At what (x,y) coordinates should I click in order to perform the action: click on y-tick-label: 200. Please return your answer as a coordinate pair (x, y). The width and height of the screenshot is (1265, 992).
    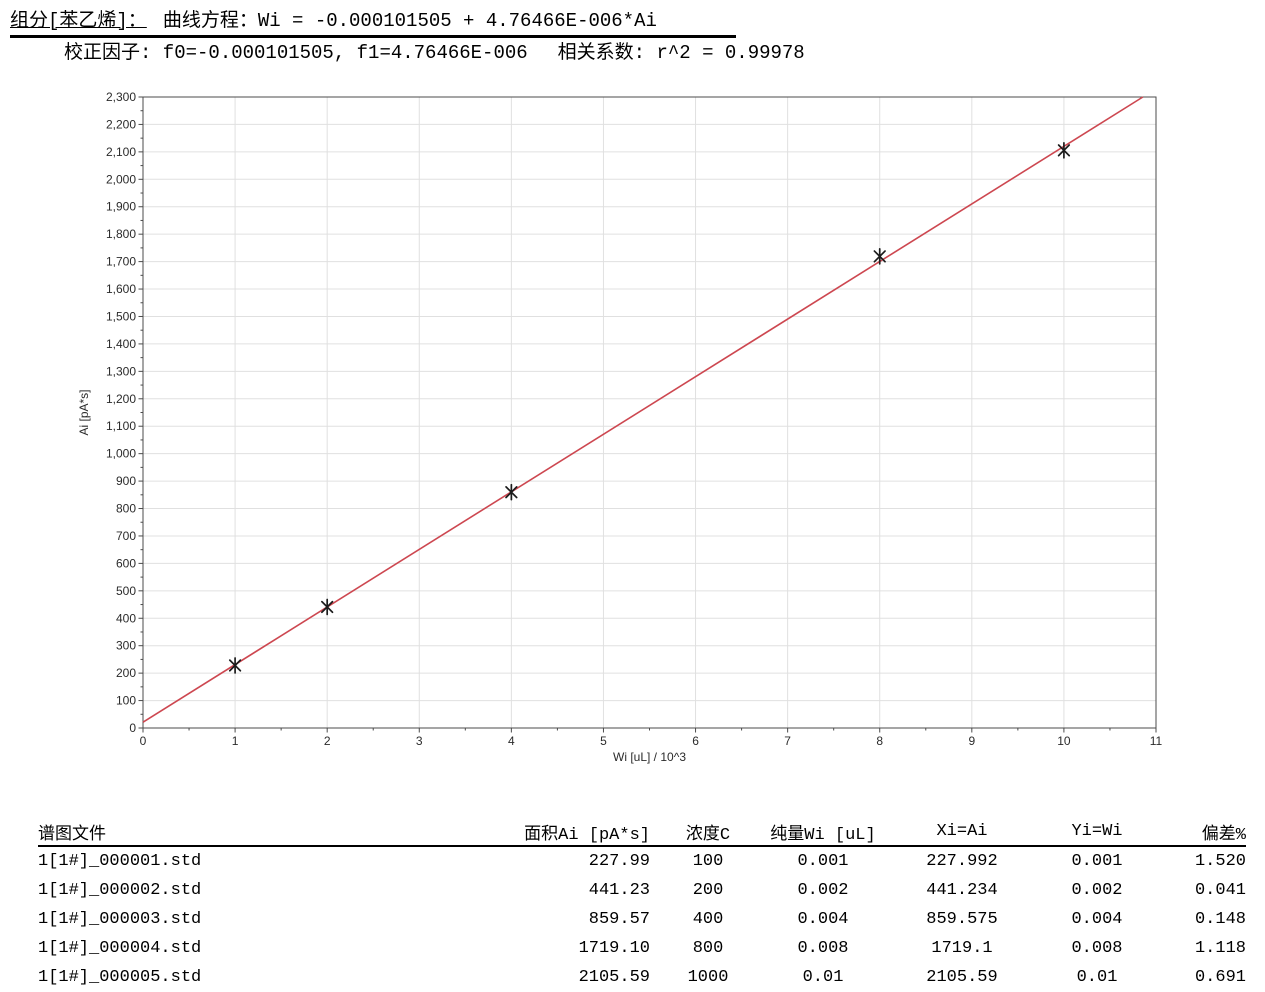
    Looking at the image, I should click on (126, 673).